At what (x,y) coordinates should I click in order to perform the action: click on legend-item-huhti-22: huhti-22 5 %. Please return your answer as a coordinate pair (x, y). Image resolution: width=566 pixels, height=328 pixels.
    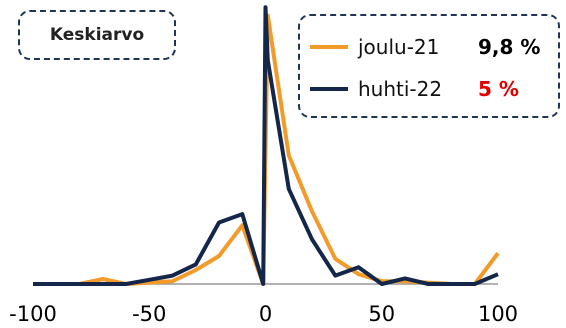
    Looking at the image, I should click on (414, 89).